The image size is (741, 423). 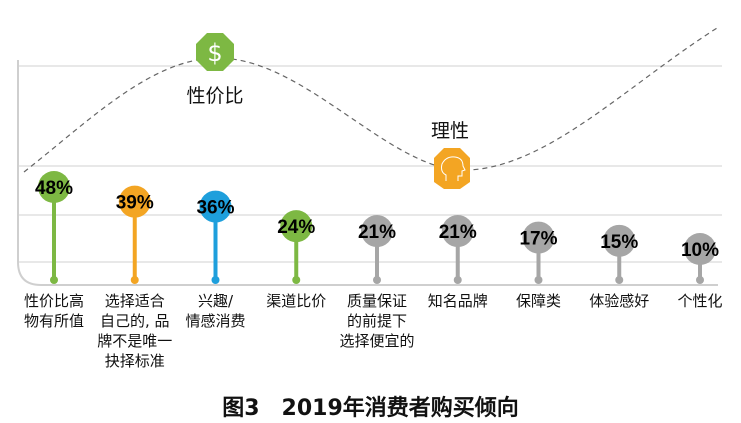 I want to click on category-label: 选择适合 自己的, 品 牌不是唯一 抉择标准, so click(x=135, y=331).